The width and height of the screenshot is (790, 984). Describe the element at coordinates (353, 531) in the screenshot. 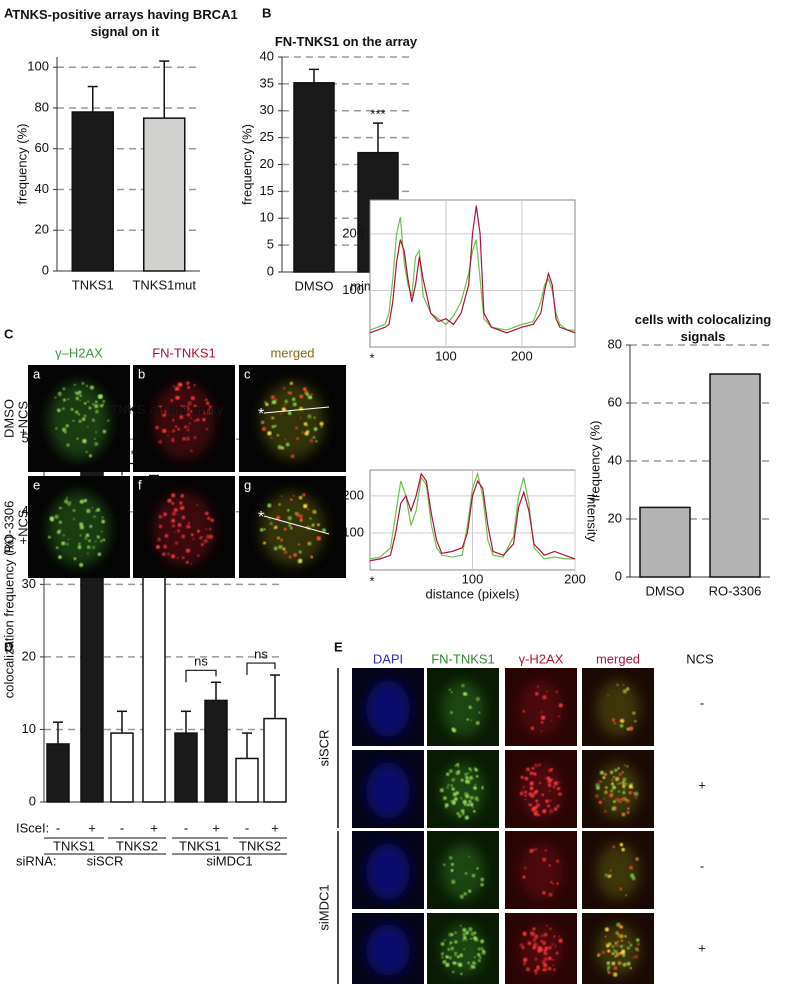

I see `y-tick-label: 100` at that location.